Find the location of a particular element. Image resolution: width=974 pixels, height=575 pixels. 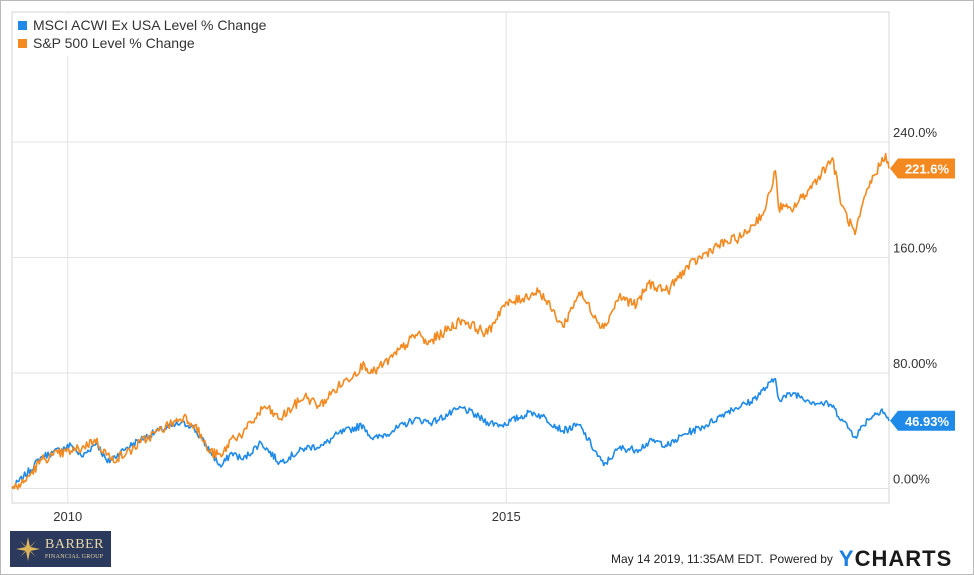

y-tick-label: 240.0% is located at coordinates (915, 132).